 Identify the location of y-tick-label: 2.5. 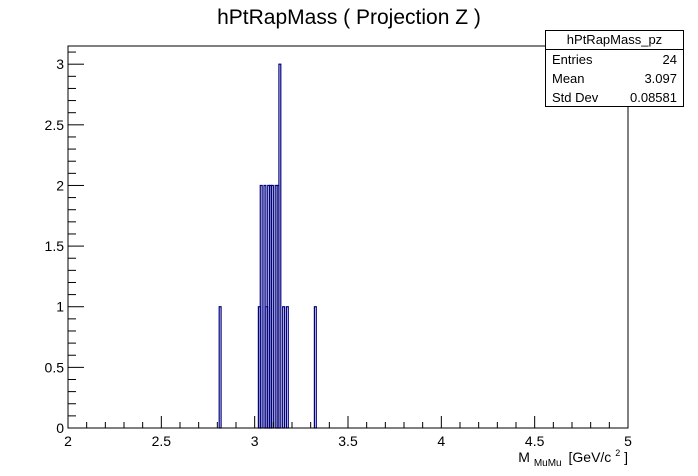
(55, 125).